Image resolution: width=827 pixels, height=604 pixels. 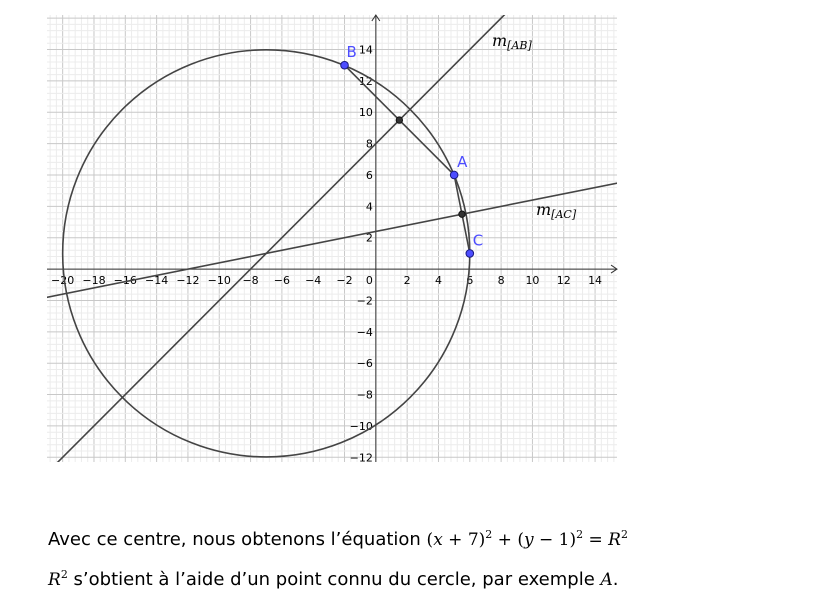 I want to click on point-c, so click(x=470, y=253).